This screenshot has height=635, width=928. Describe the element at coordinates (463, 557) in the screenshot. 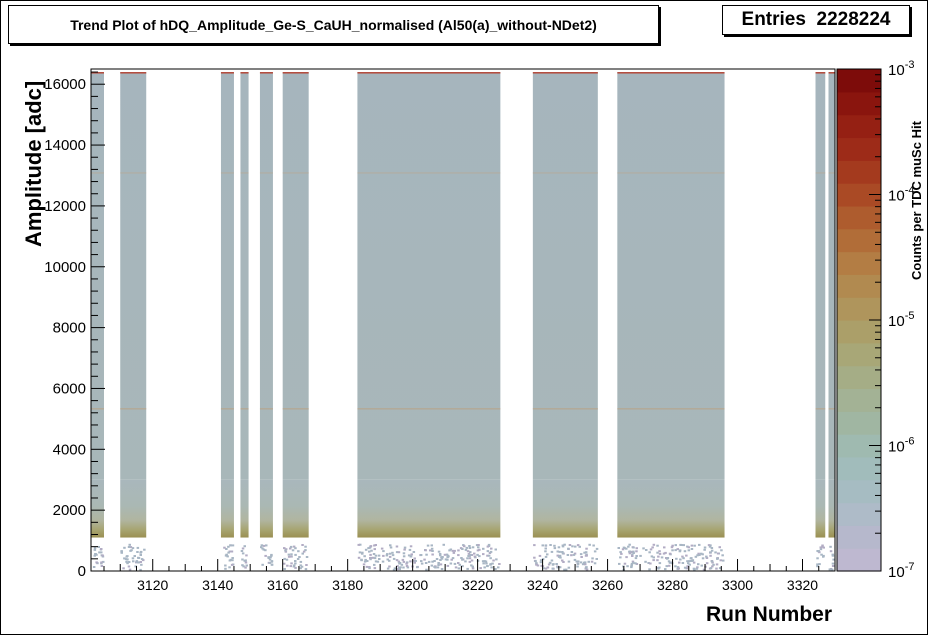

I see `sparse-hits` at that location.